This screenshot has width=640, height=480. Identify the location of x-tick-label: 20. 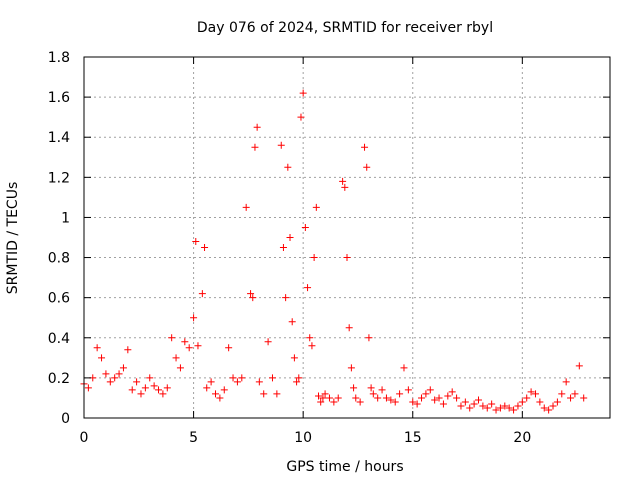
(522, 438).